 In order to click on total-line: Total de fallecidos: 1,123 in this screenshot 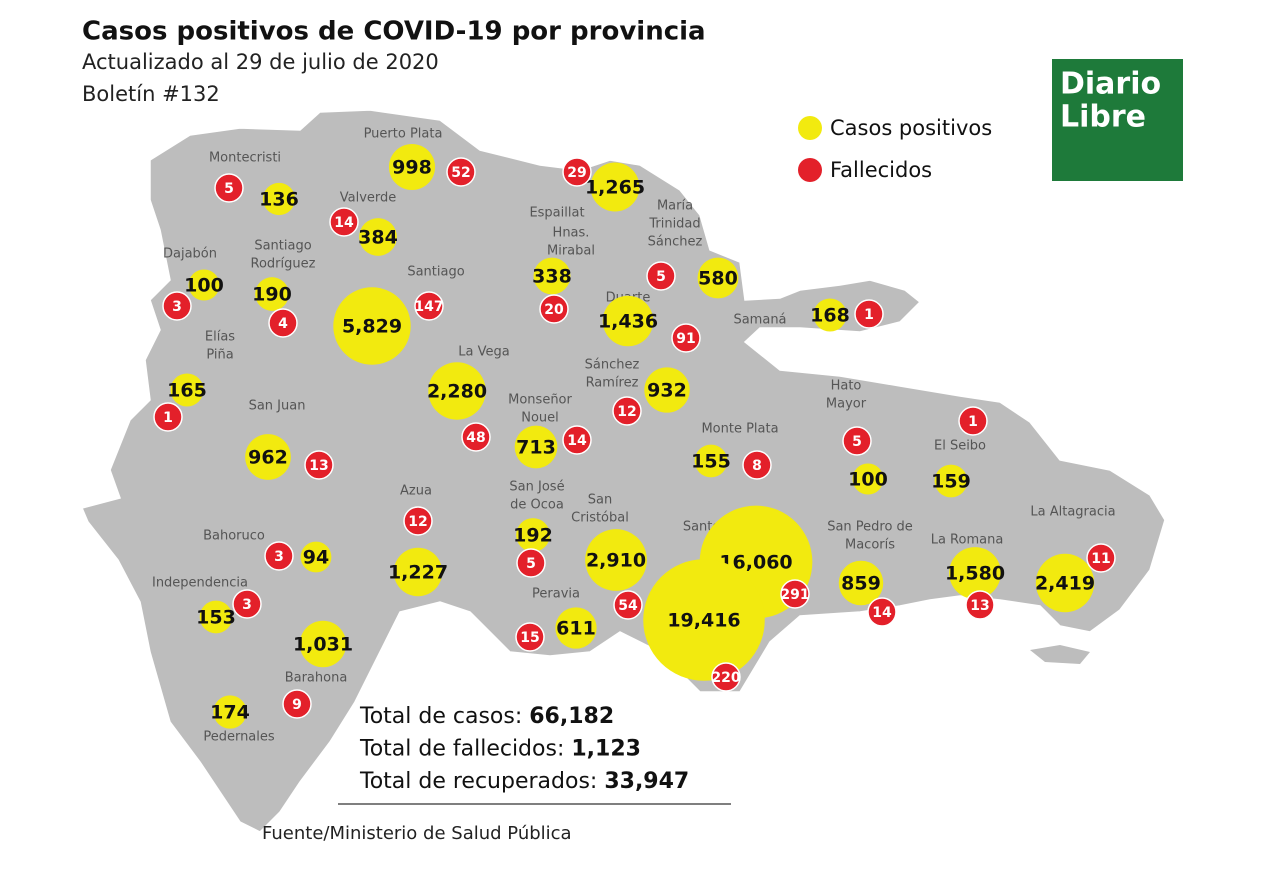, I will do `click(500, 749)`.